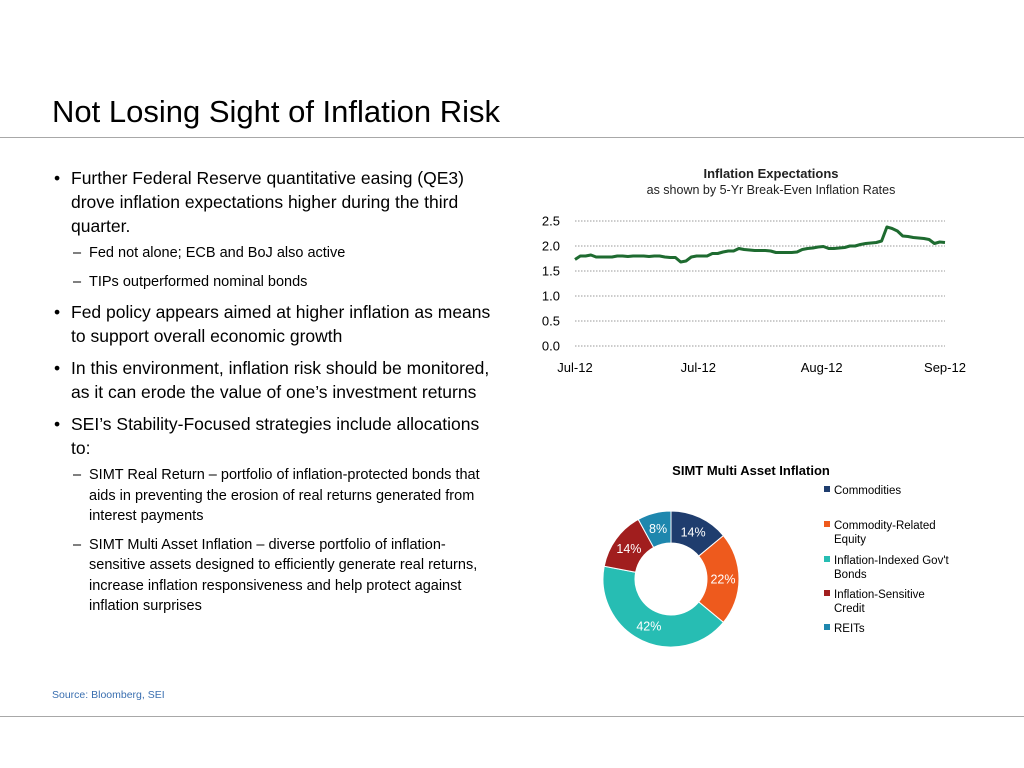  Describe the element at coordinates (551, 296) in the screenshot. I see `y-tick-label: 1.0` at that location.